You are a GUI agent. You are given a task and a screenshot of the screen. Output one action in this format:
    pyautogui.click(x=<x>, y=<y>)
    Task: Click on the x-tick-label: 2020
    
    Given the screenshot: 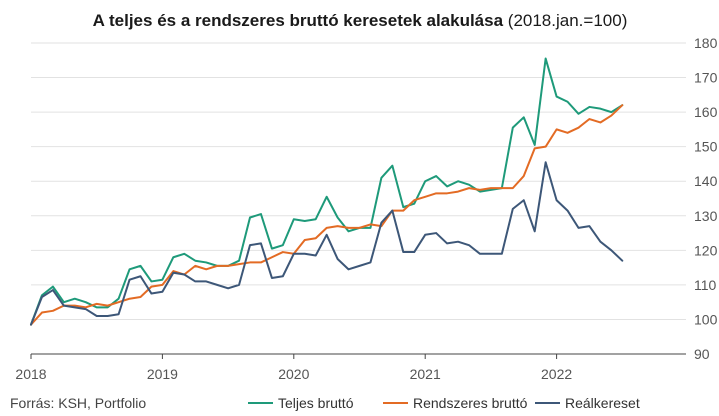 What is the action you would take?
    pyautogui.click(x=293, y=374)
    